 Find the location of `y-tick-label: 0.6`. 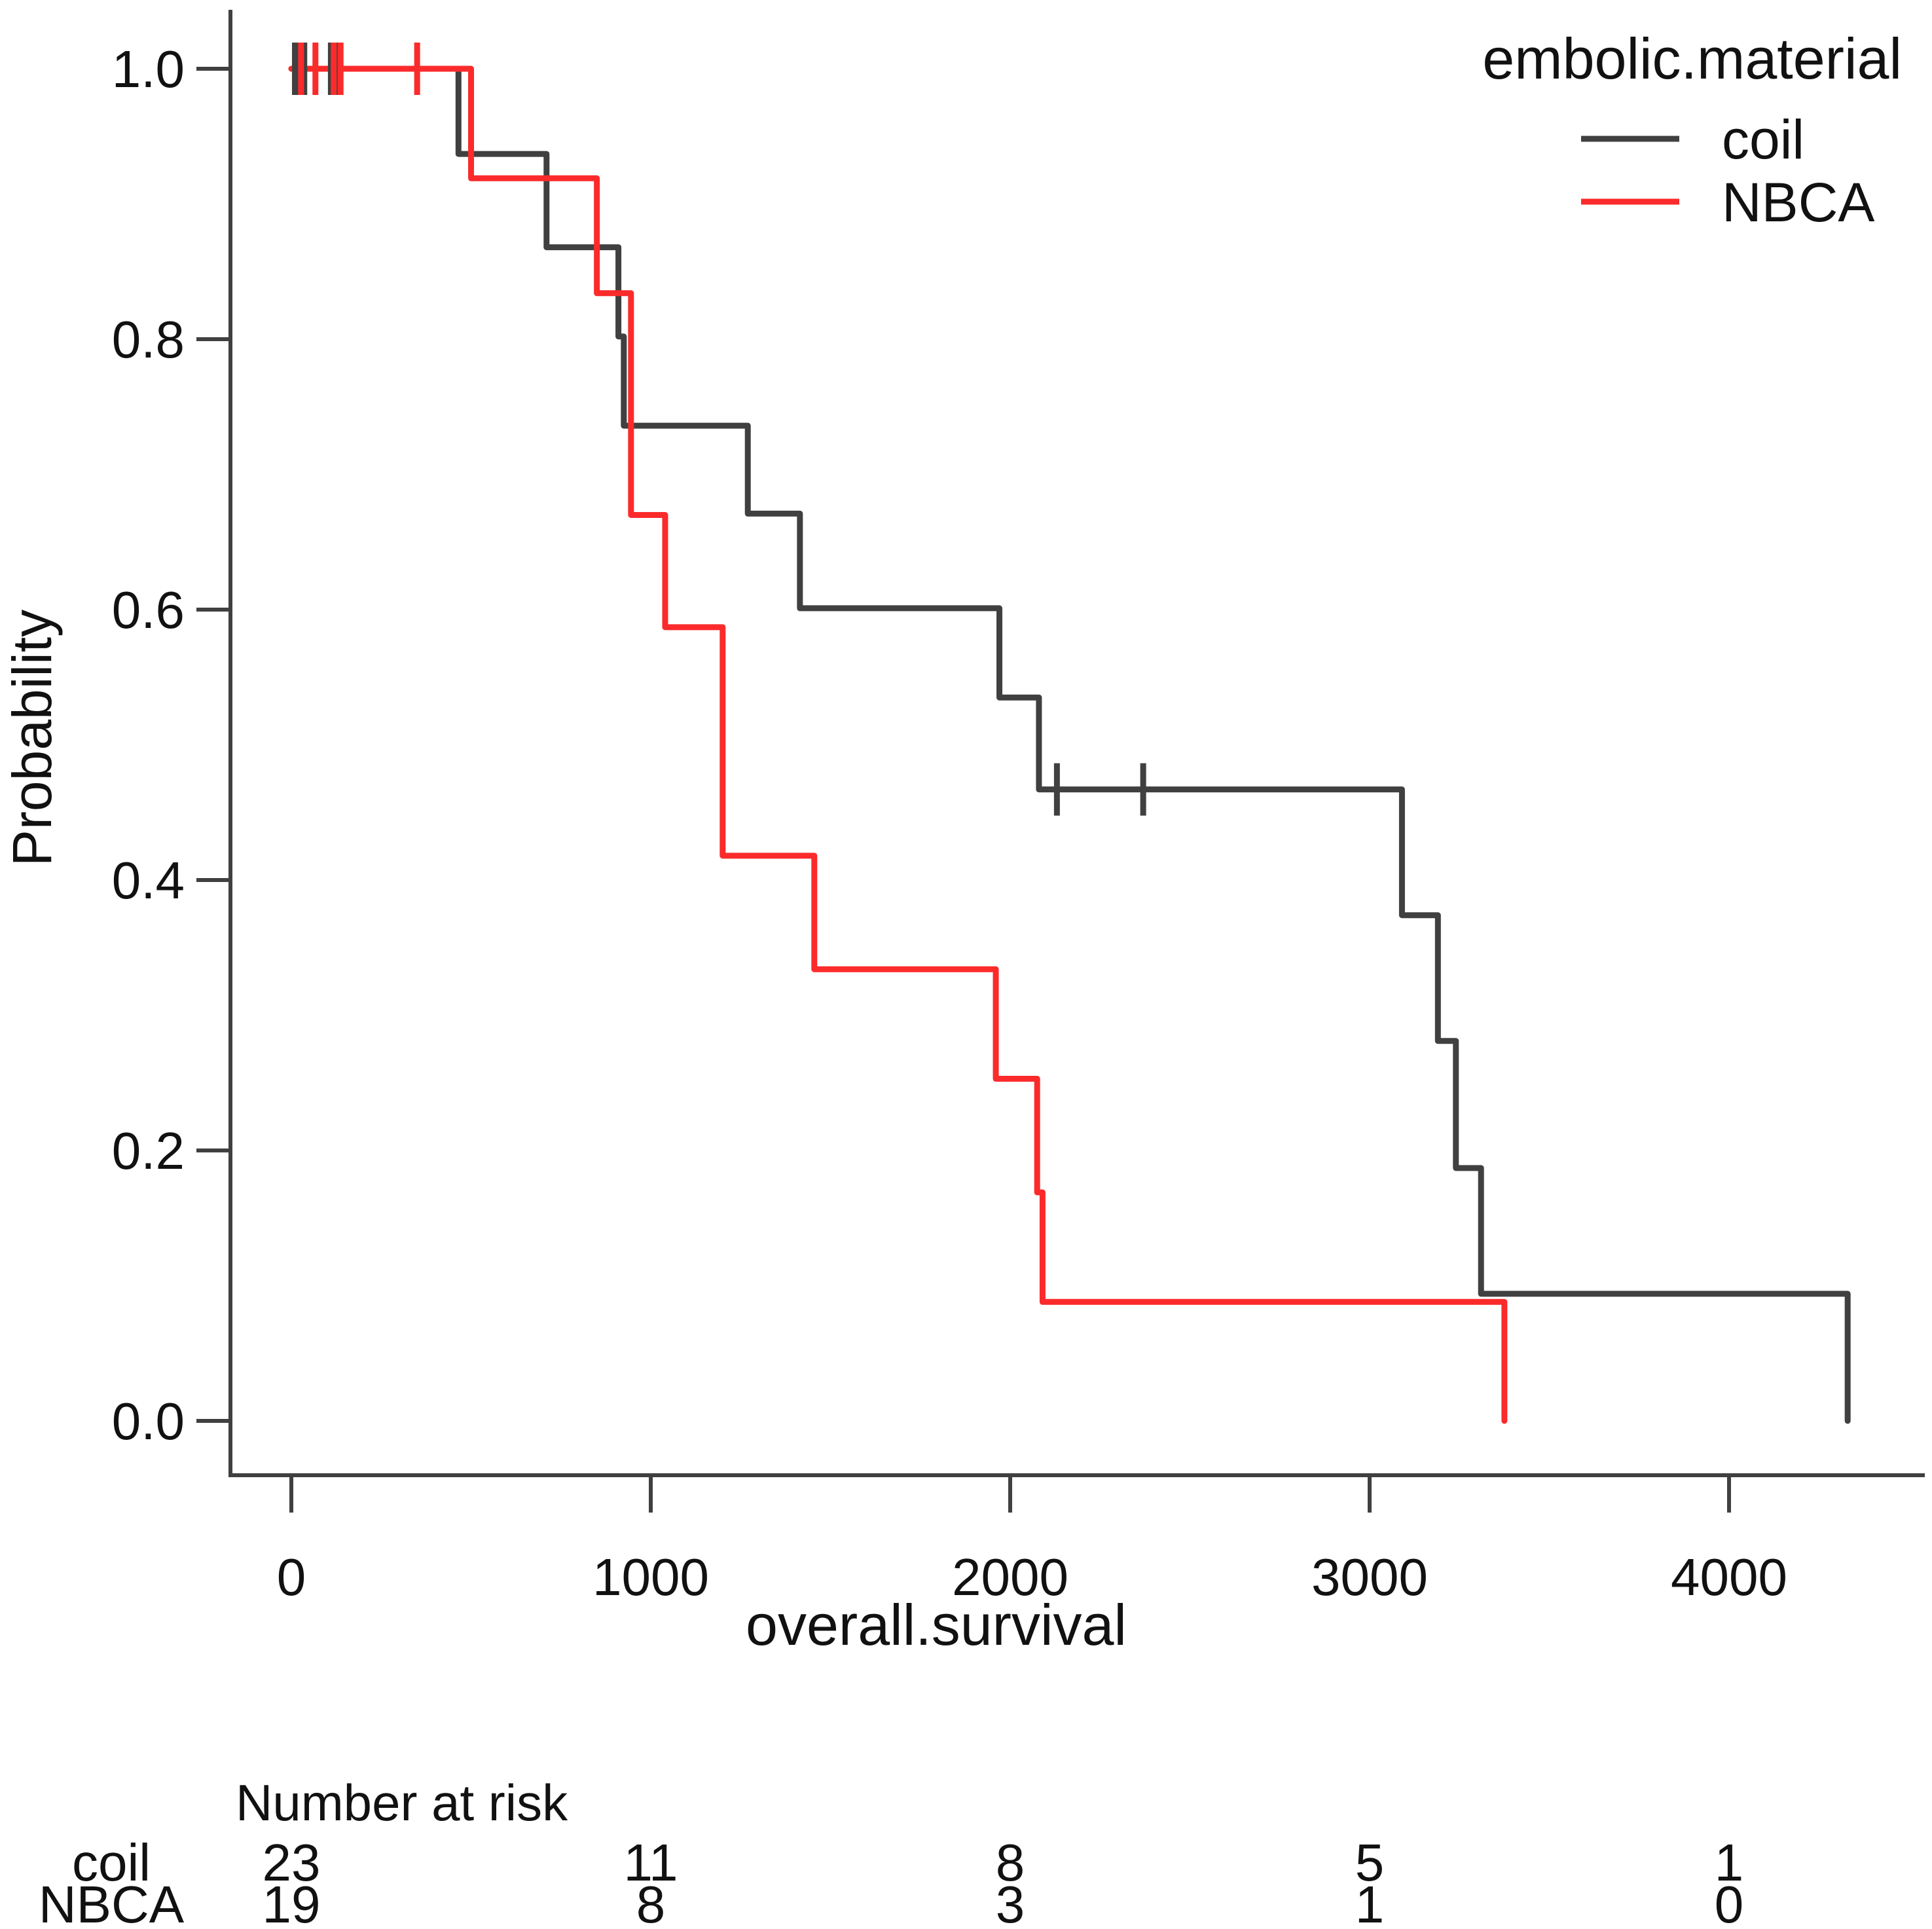

y-tick-label: 0.6 is located at coordinates (148, 610).